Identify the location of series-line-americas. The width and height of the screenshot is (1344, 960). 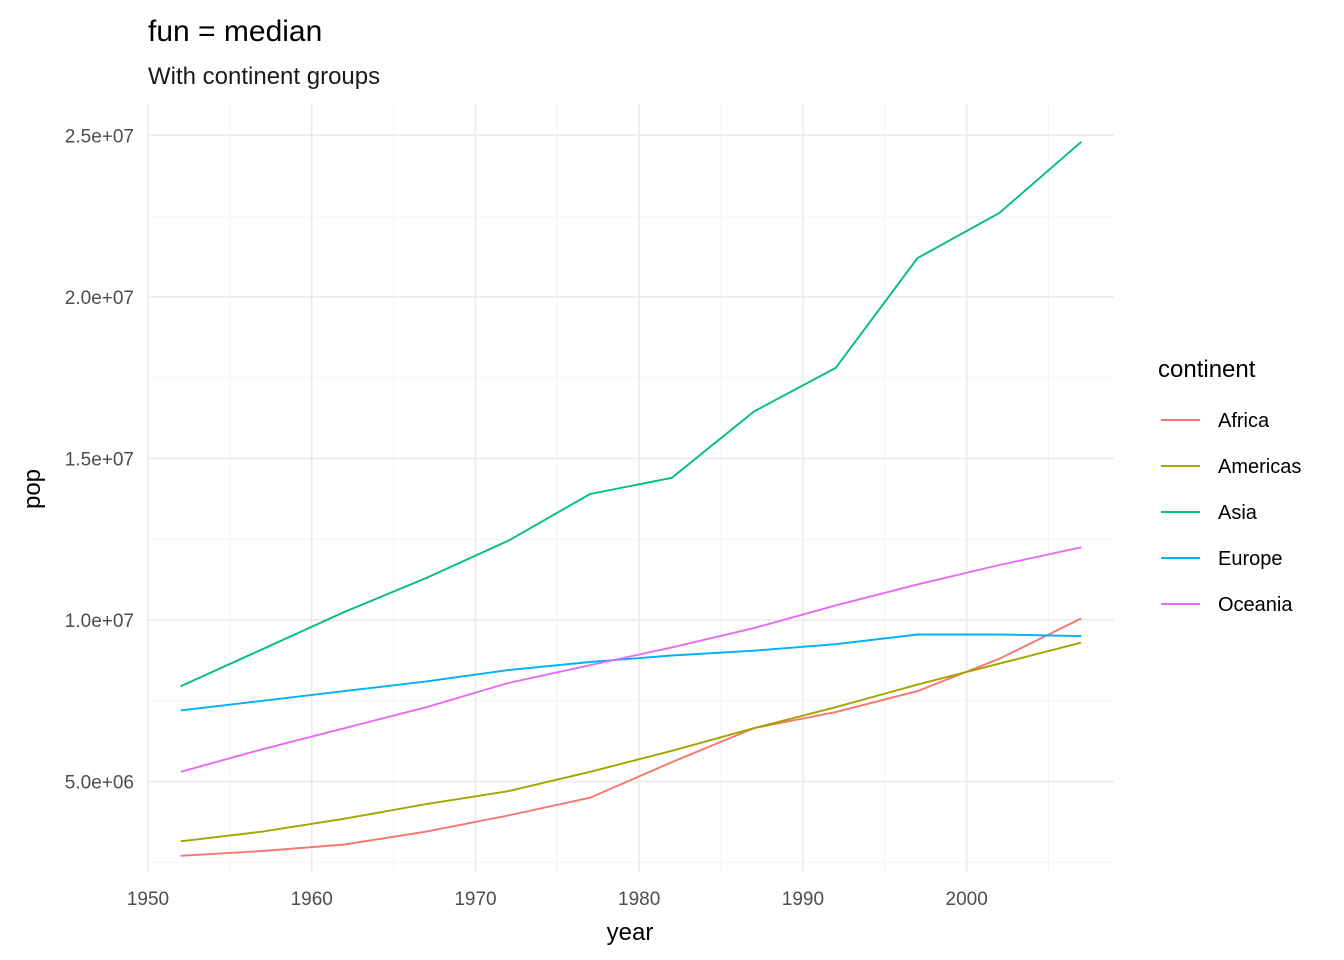
(631, 742).